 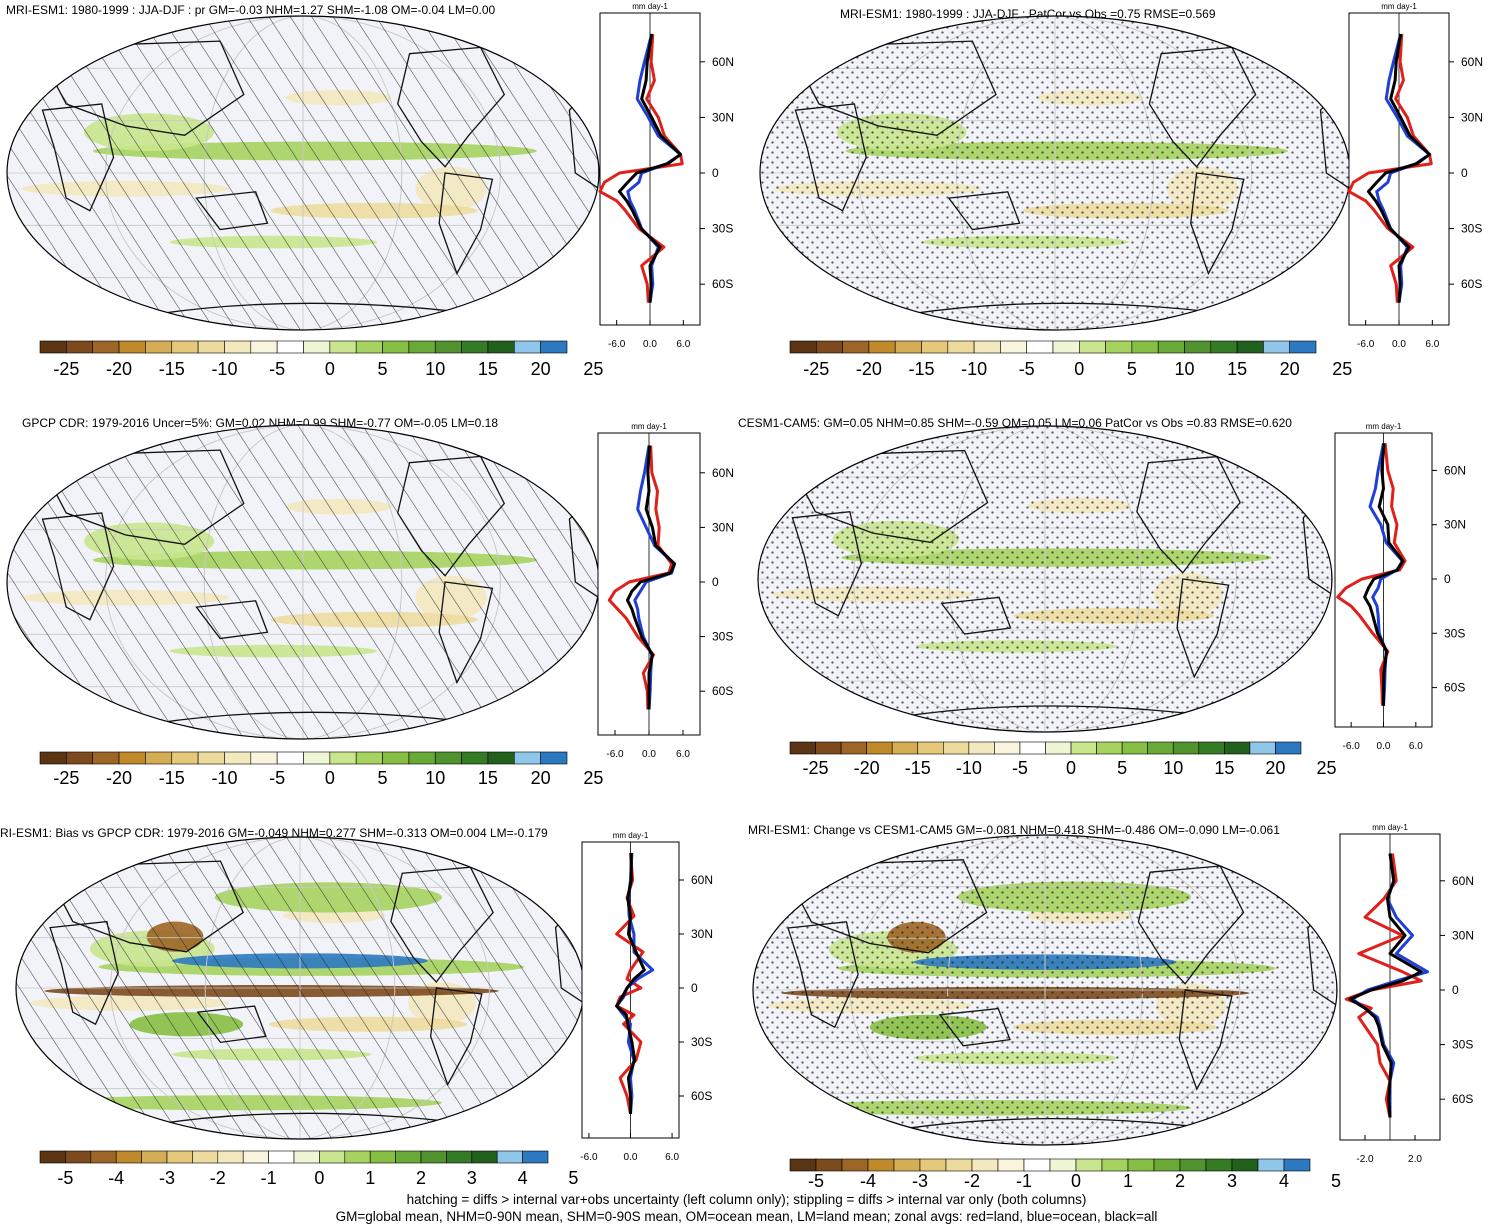 What do you see at coordinates (868, 1181) in the screenshot?
I see `colorbar-tick-label: -4` at bounding box center [868, 1181].